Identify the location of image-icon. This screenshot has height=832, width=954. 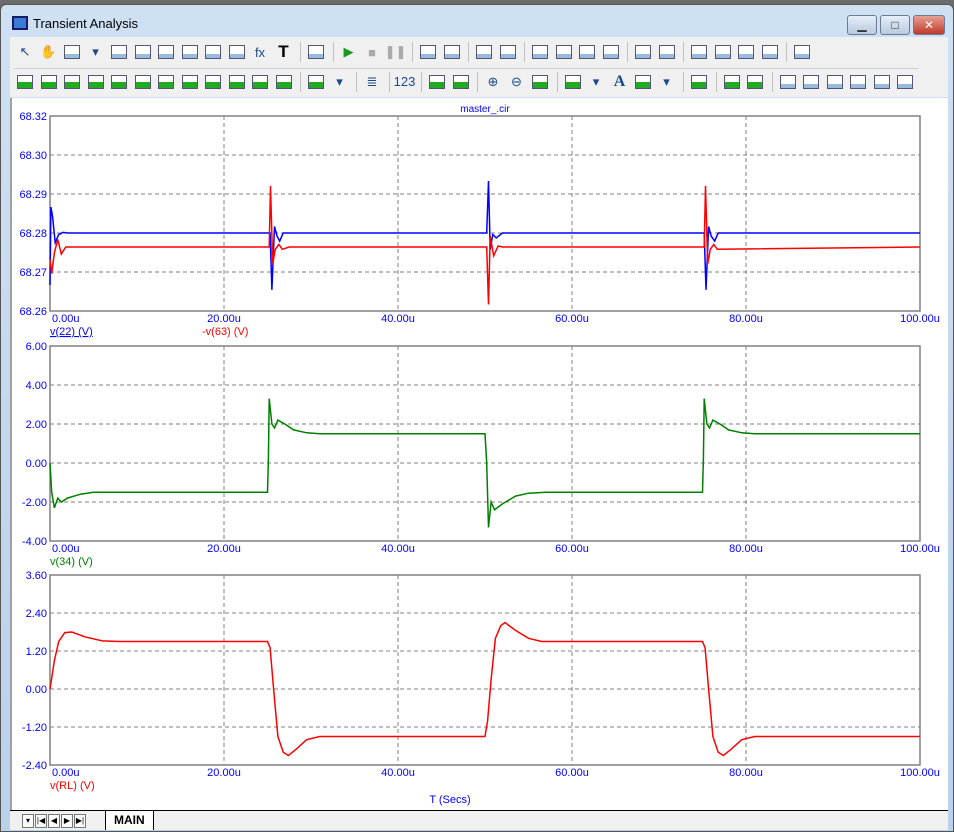
(119, 52).